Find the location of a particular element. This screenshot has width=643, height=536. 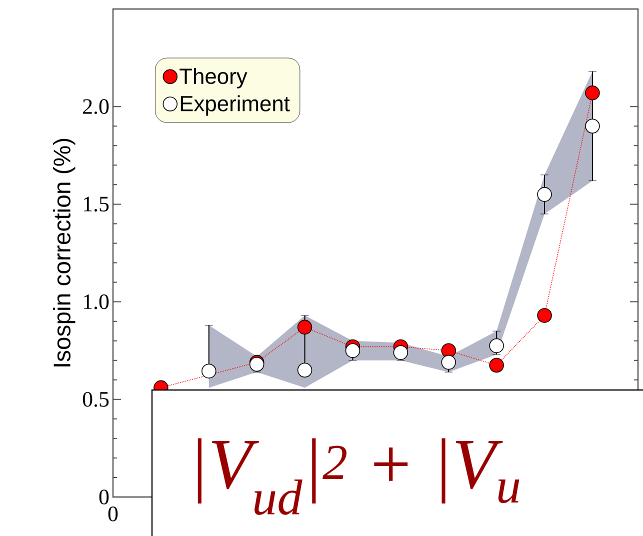

y-tick-label: 1.5 is located at coordinates (96, 204).